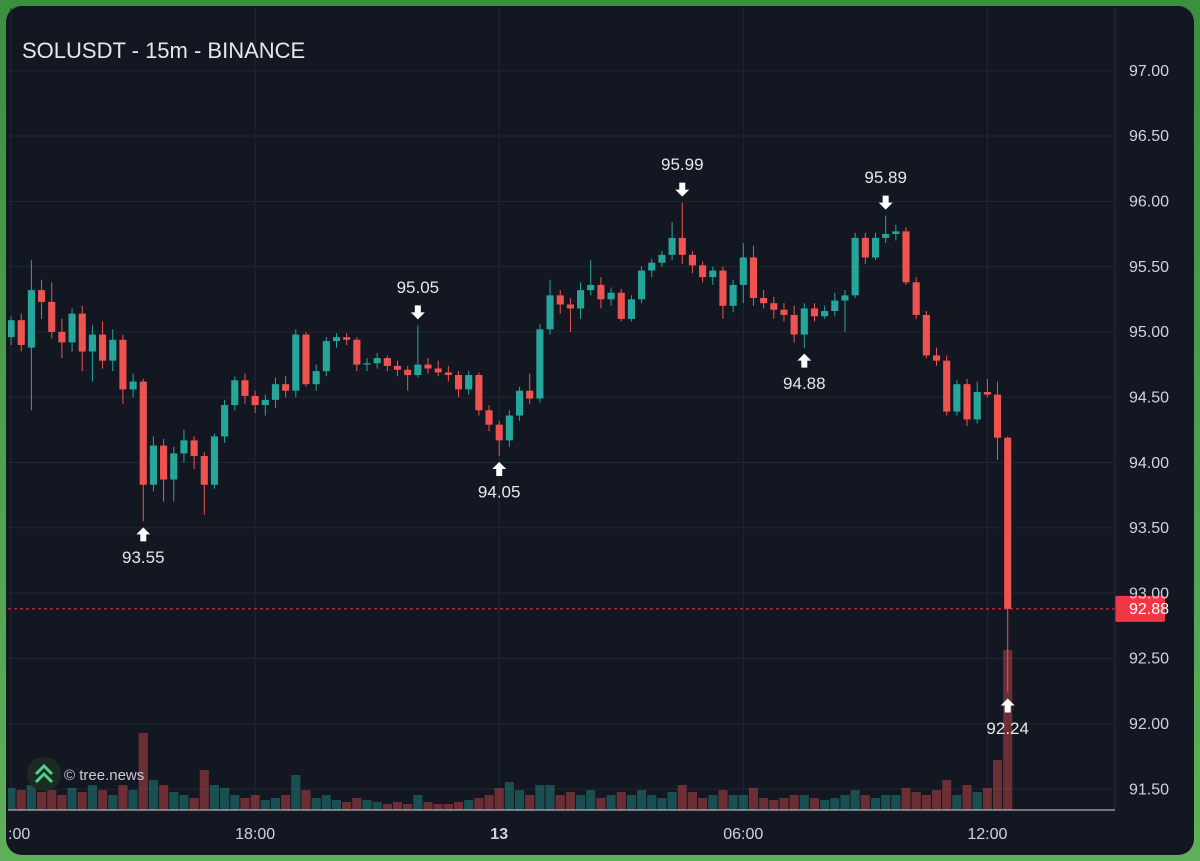 This screenshot has width=1200, height=861. Describe the element at coordinates (499, 492) in the screenshot. I see `annotation-label: 94.05` at that location.